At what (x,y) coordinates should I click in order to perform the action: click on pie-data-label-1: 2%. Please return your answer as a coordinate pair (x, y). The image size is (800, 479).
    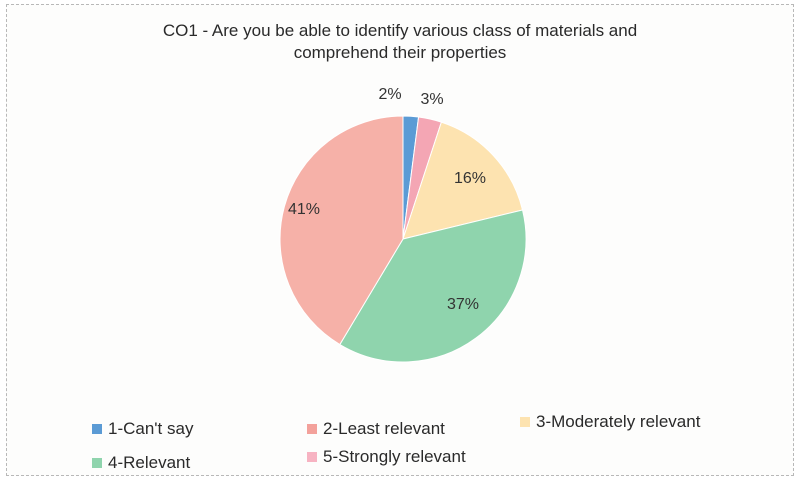
    Looking at the image, I should click on (389, 94).